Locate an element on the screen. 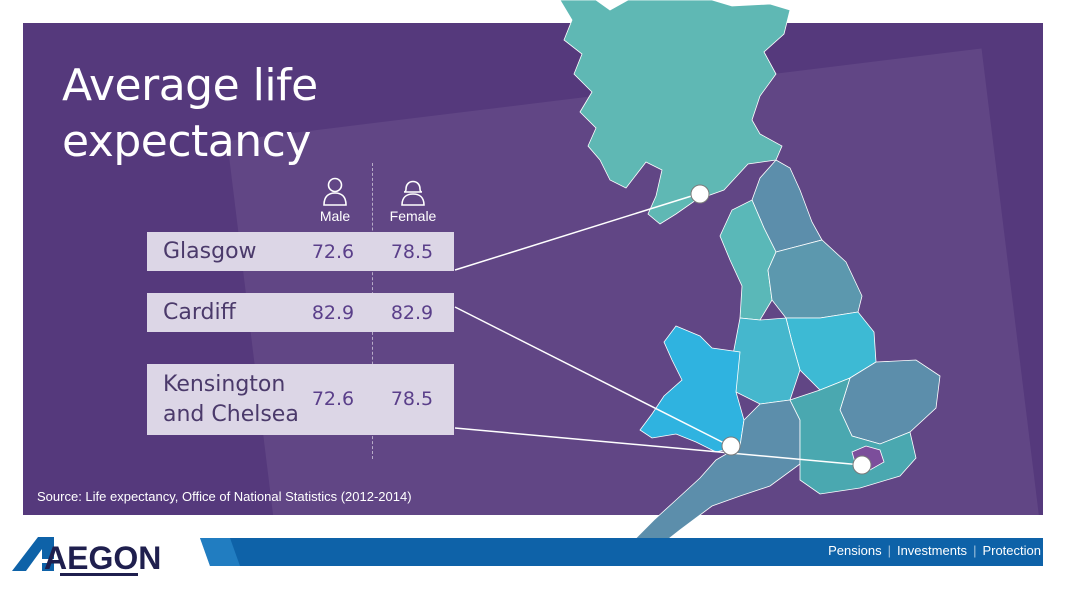  footer-bar is located at coordinates (621, 552).